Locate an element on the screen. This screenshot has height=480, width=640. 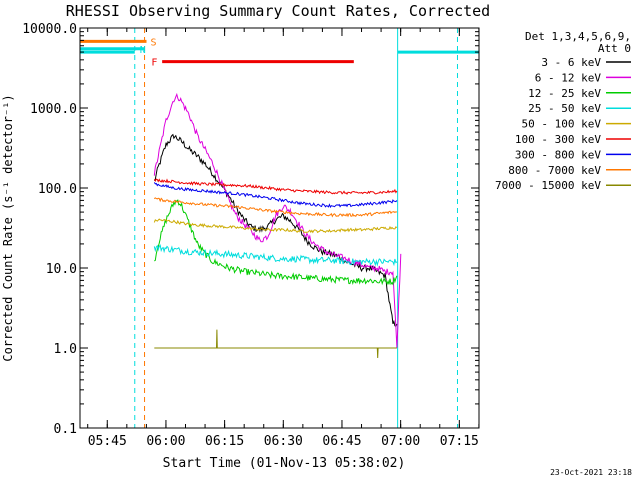
x-tick-label: 06:30 is located at coordinates (283, 441).